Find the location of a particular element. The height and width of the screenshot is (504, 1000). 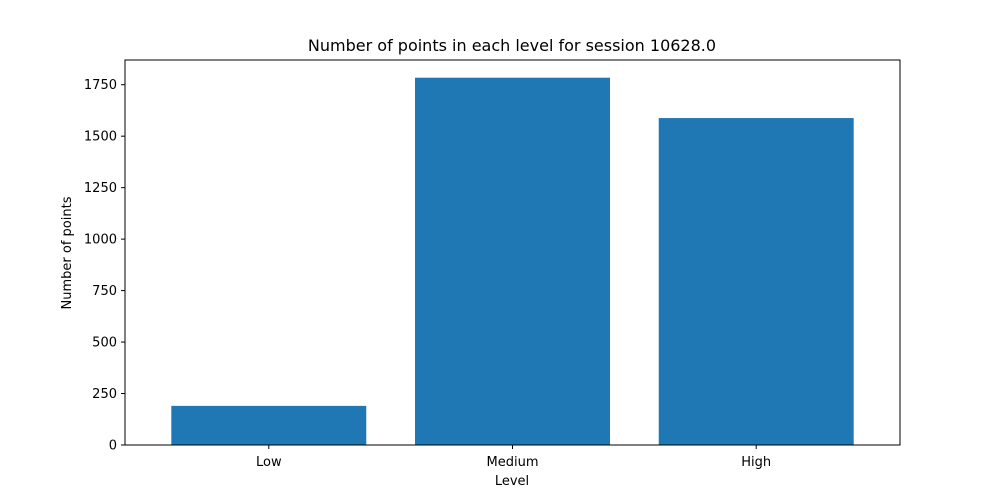

y-axis-label: Number of points is located at coordinates (67, 252).